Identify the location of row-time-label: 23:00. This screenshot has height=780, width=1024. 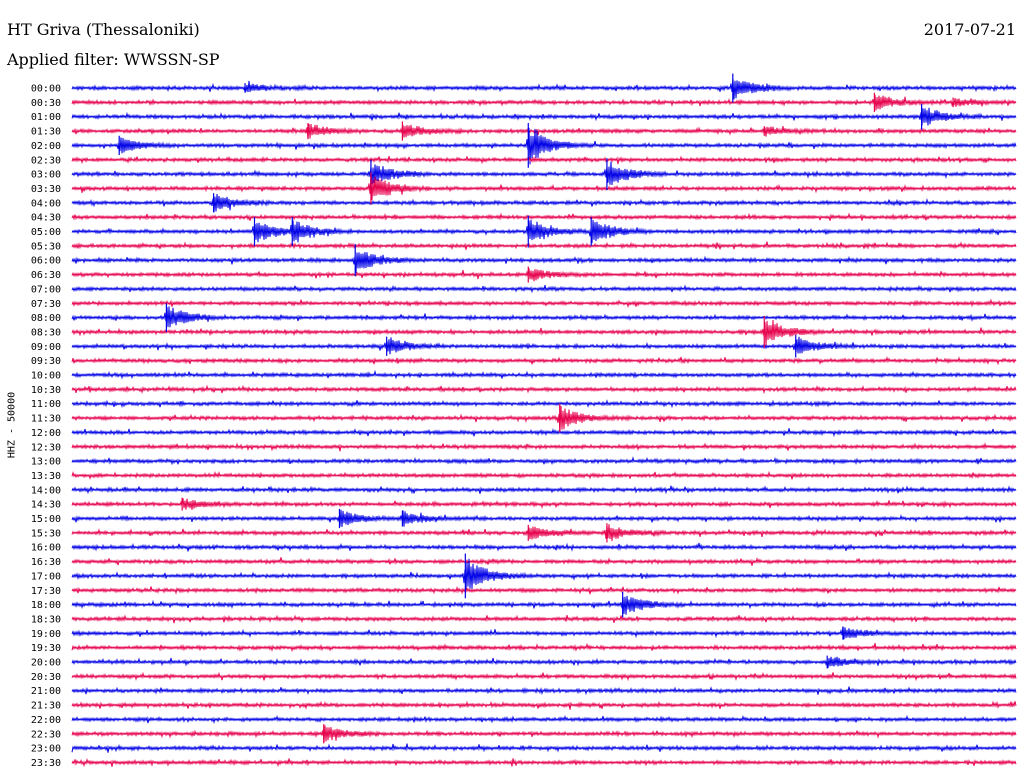
(46, 749).